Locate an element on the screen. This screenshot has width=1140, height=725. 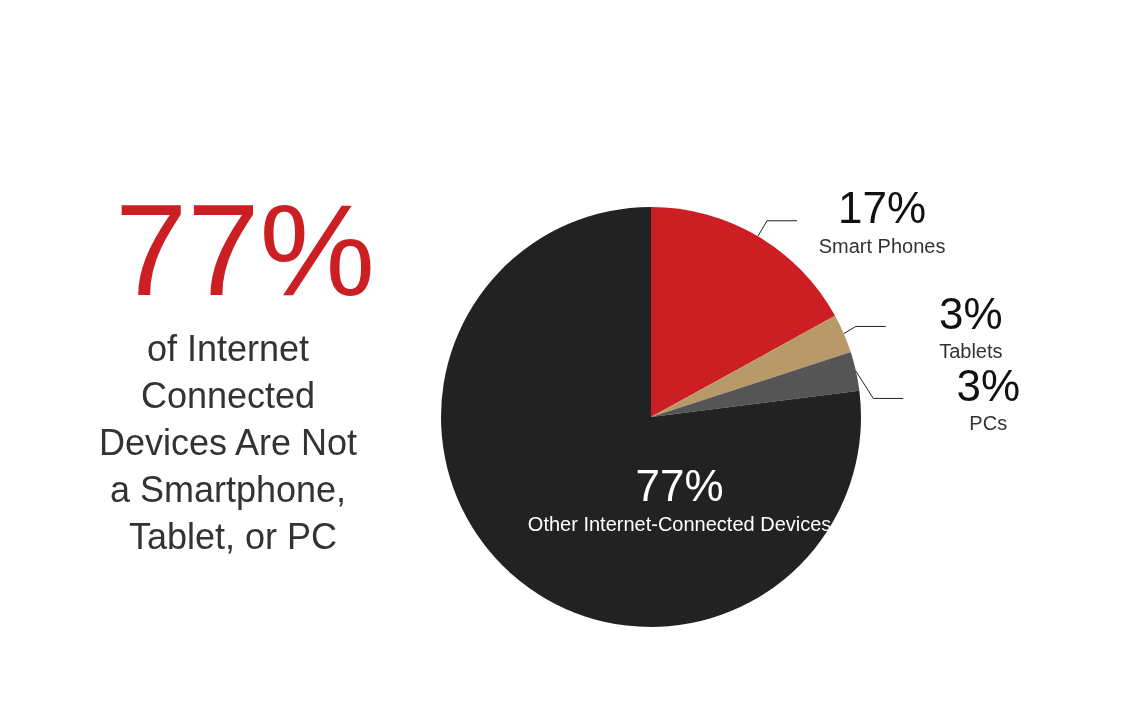
slice-label: Smart Phones is located at coordinates (882, 245).